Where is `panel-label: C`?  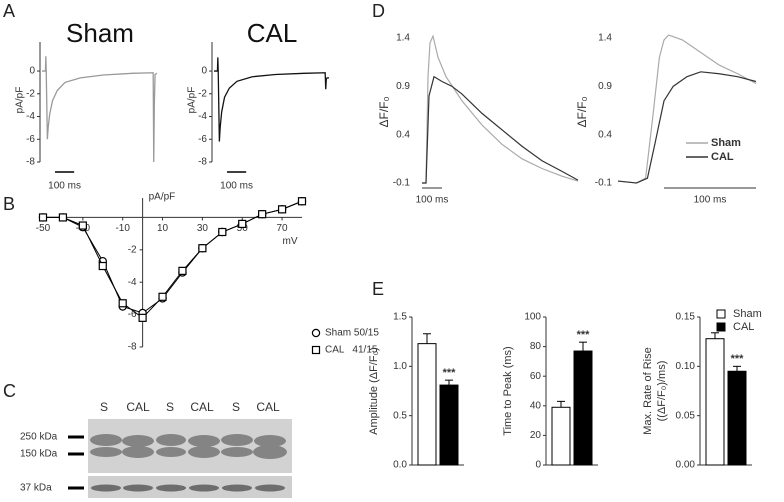 panel-label: C is located at coordinates (9, 391).